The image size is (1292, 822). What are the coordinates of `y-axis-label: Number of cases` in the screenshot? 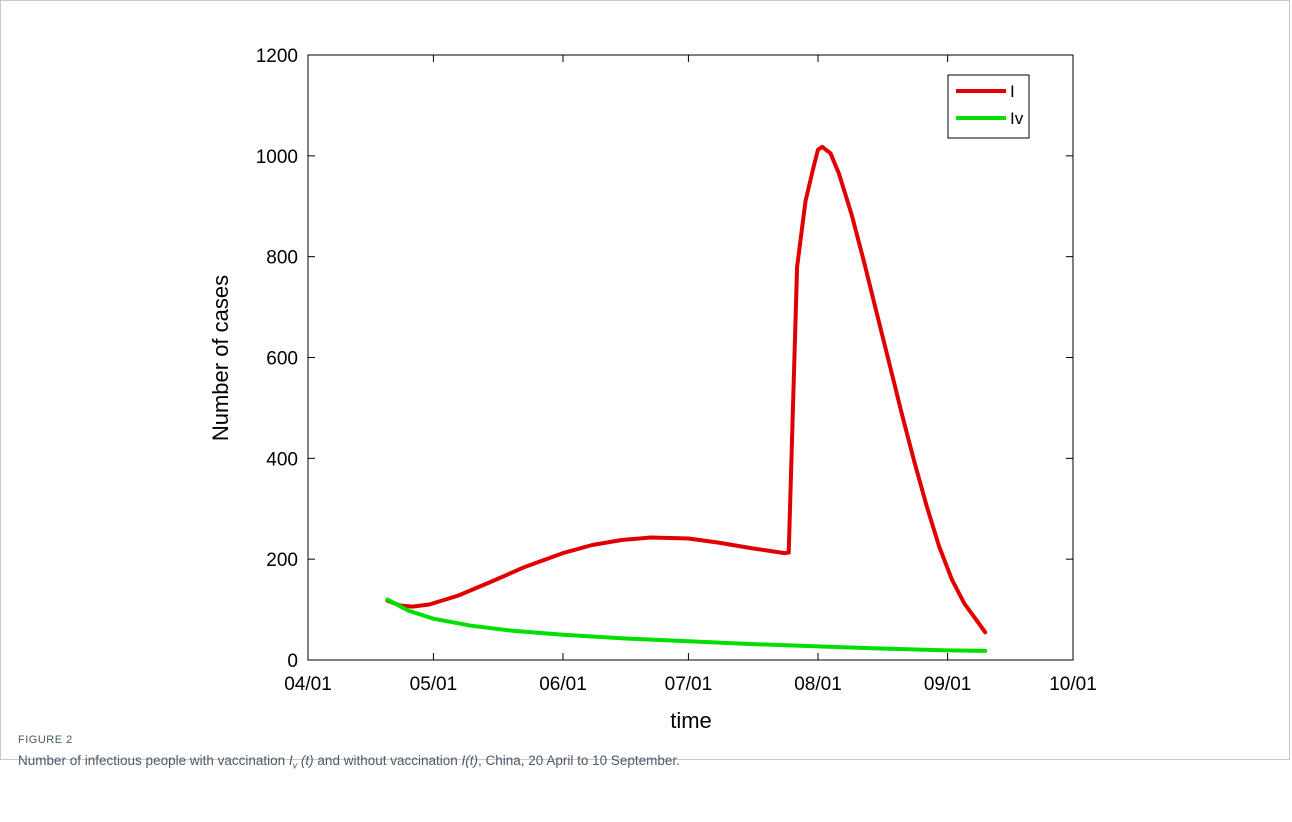 It's located at (220, 358).